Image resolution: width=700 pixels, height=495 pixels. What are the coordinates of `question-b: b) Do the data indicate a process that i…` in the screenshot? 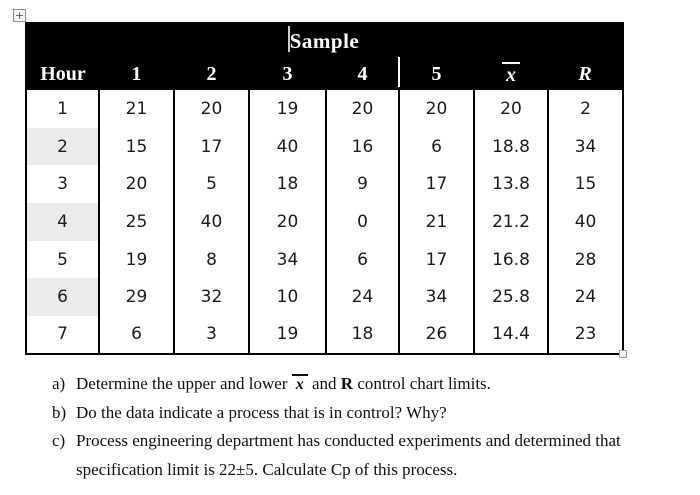 It's located at (368, 413).